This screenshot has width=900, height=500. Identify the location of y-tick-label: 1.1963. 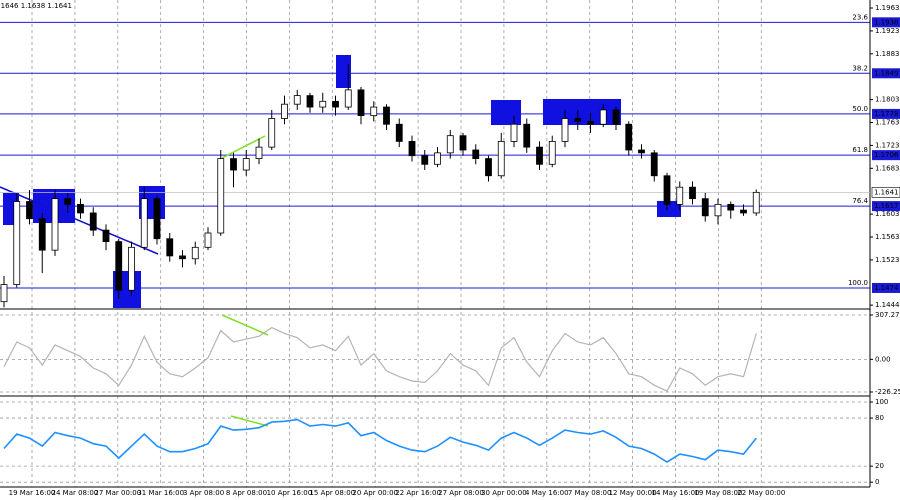
(887, 8).